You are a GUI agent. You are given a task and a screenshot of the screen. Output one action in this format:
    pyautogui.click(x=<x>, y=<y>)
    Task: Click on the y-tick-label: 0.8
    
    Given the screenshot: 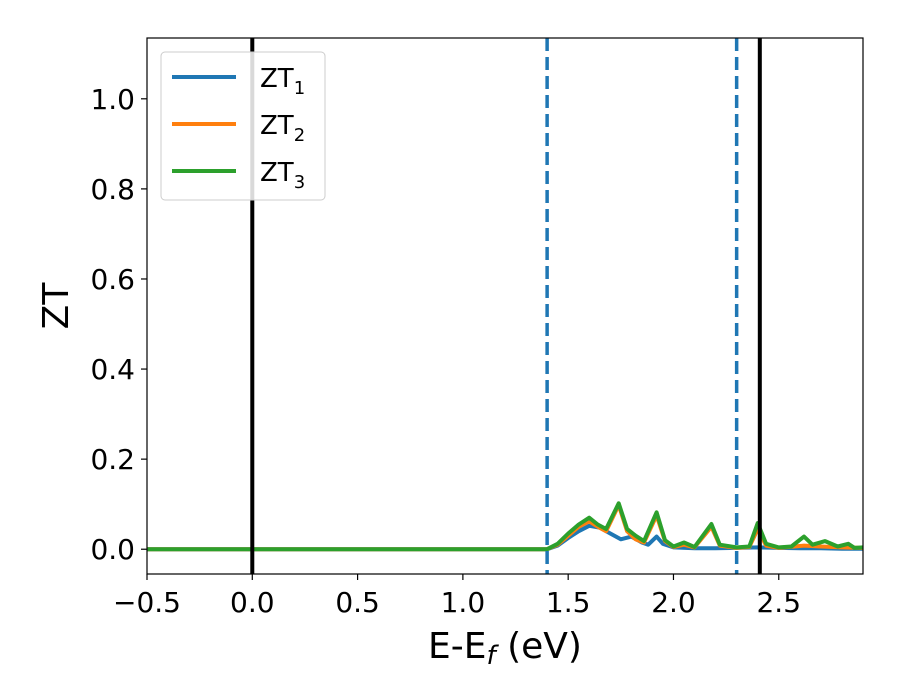 What is the action you would take?
    pyautogui.click(x=112, y=189)
    